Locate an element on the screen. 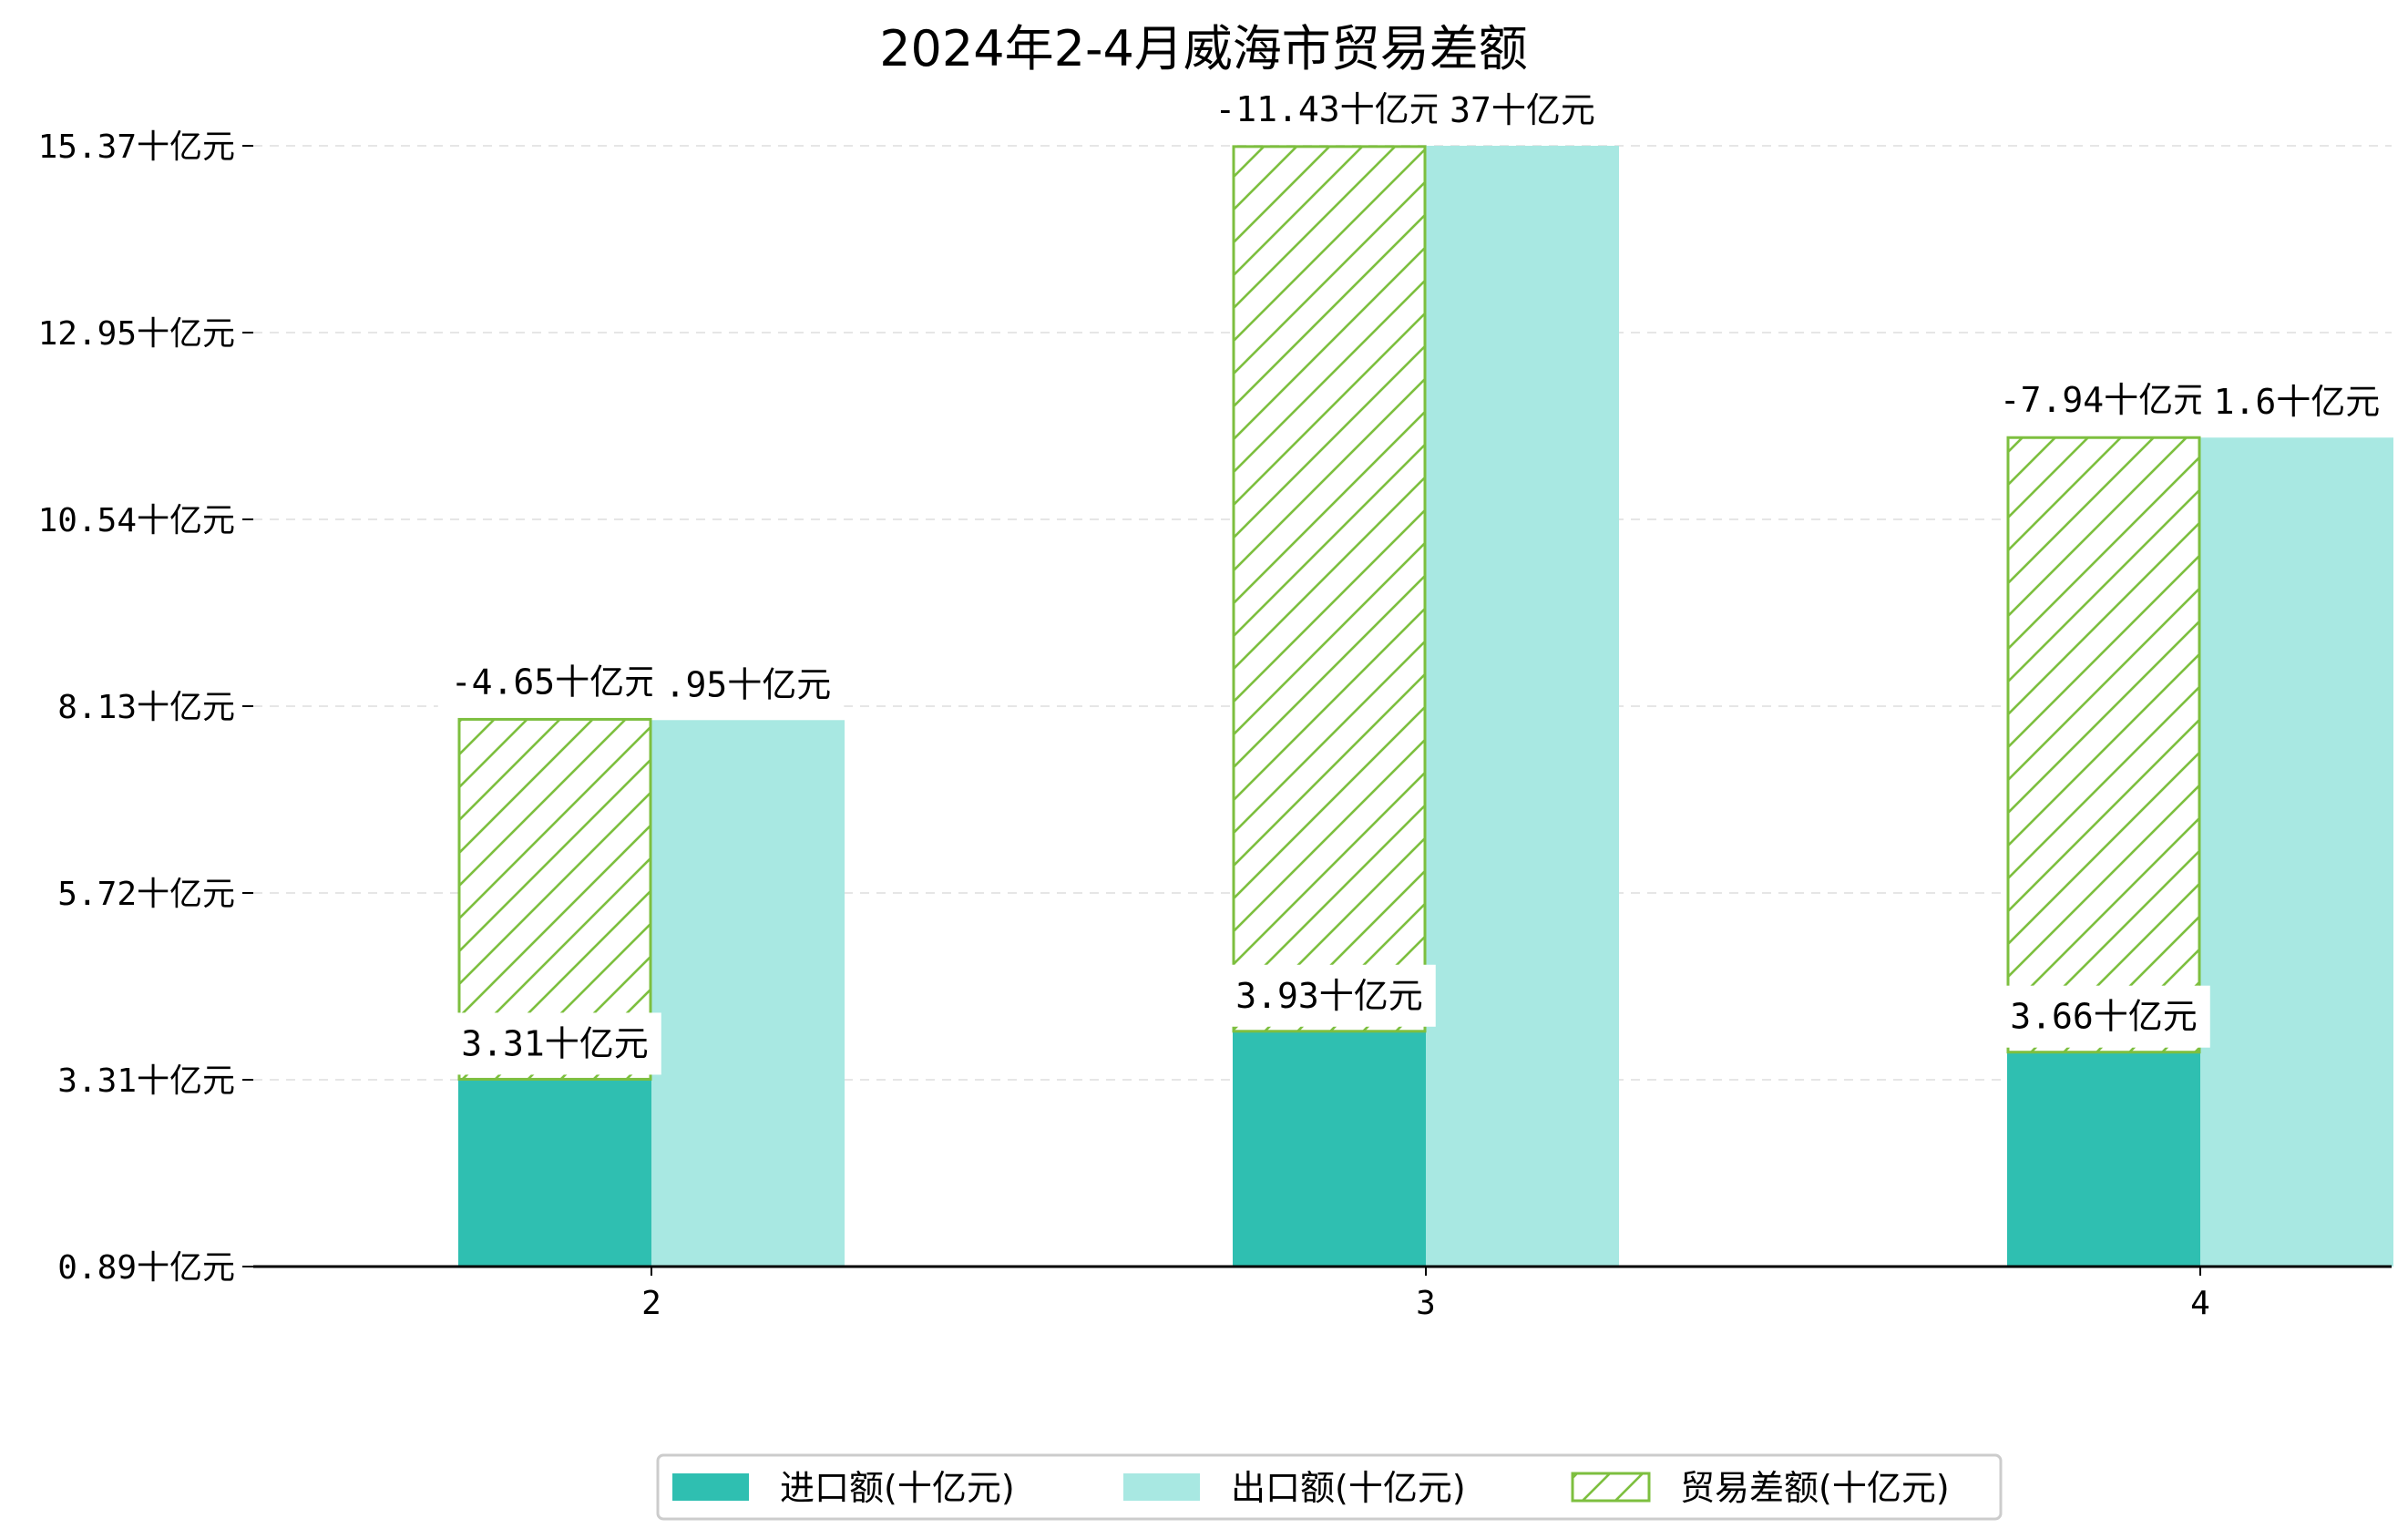 This screenshot has width=2408, height=1539. export-value-label: .95十亿元 is located at coordinates (748, 684).